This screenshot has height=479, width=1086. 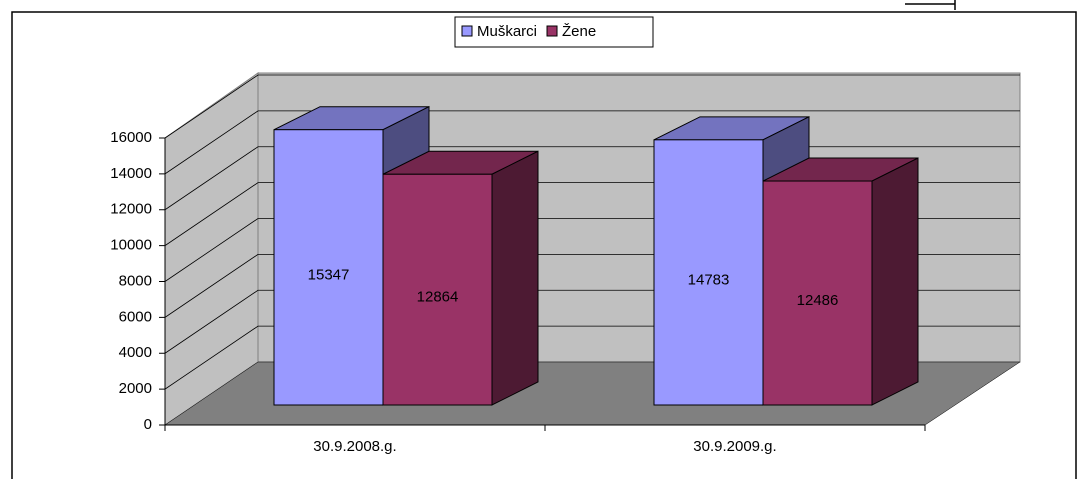 What do you see at coordinates (131, 137) in the screenshot?
I see `y-tick-label: 16000` at bounding box center [131, 137].